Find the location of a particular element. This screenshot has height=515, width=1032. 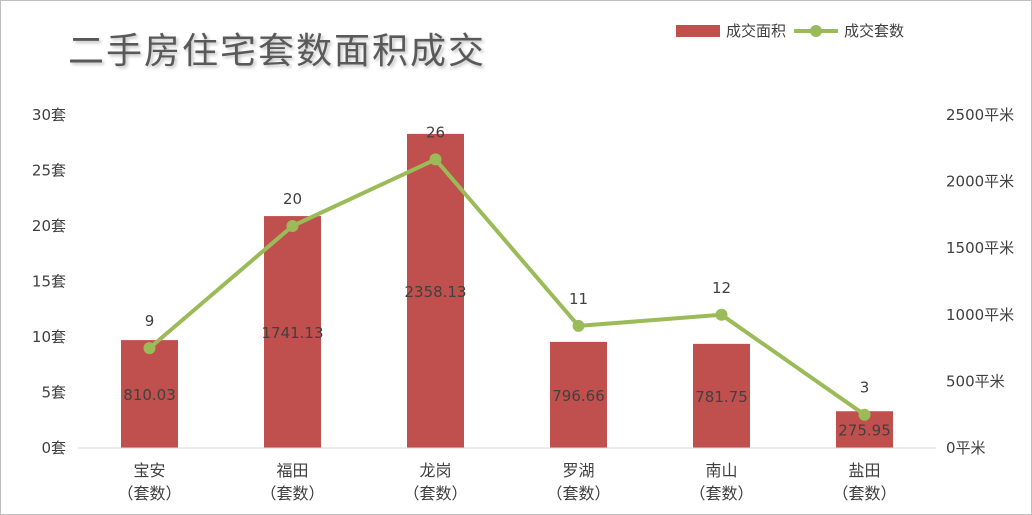

category-label-line: 福田 is located at coordinates (292, 470).